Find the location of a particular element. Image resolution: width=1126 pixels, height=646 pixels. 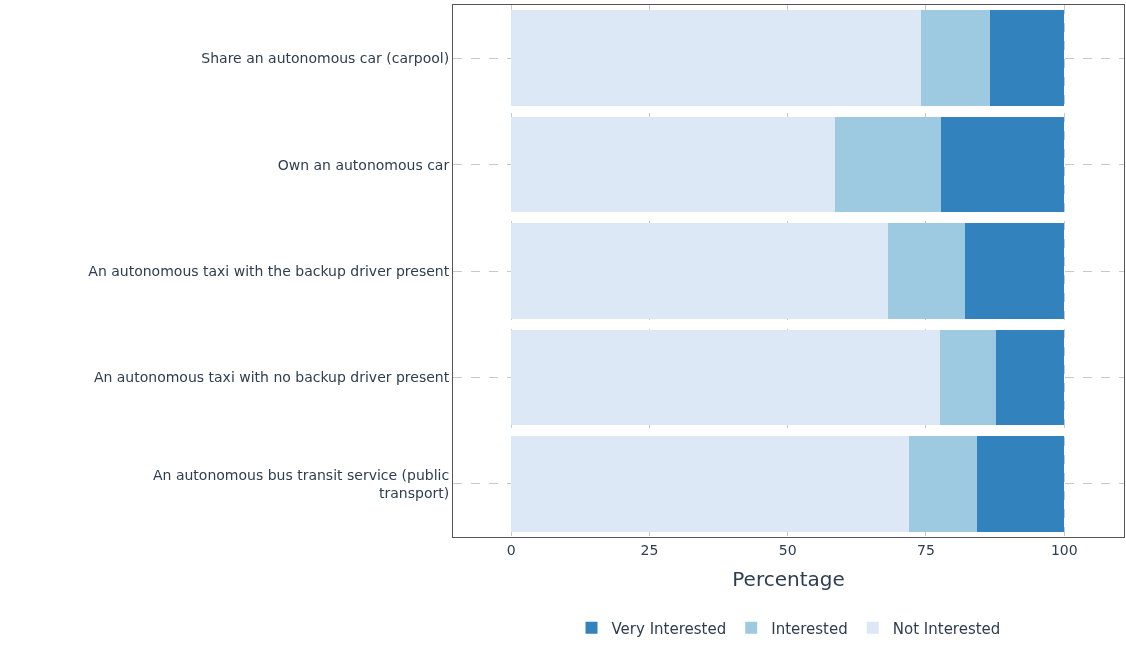

x-tick-label: 75 is located at coordinates (926, 549).